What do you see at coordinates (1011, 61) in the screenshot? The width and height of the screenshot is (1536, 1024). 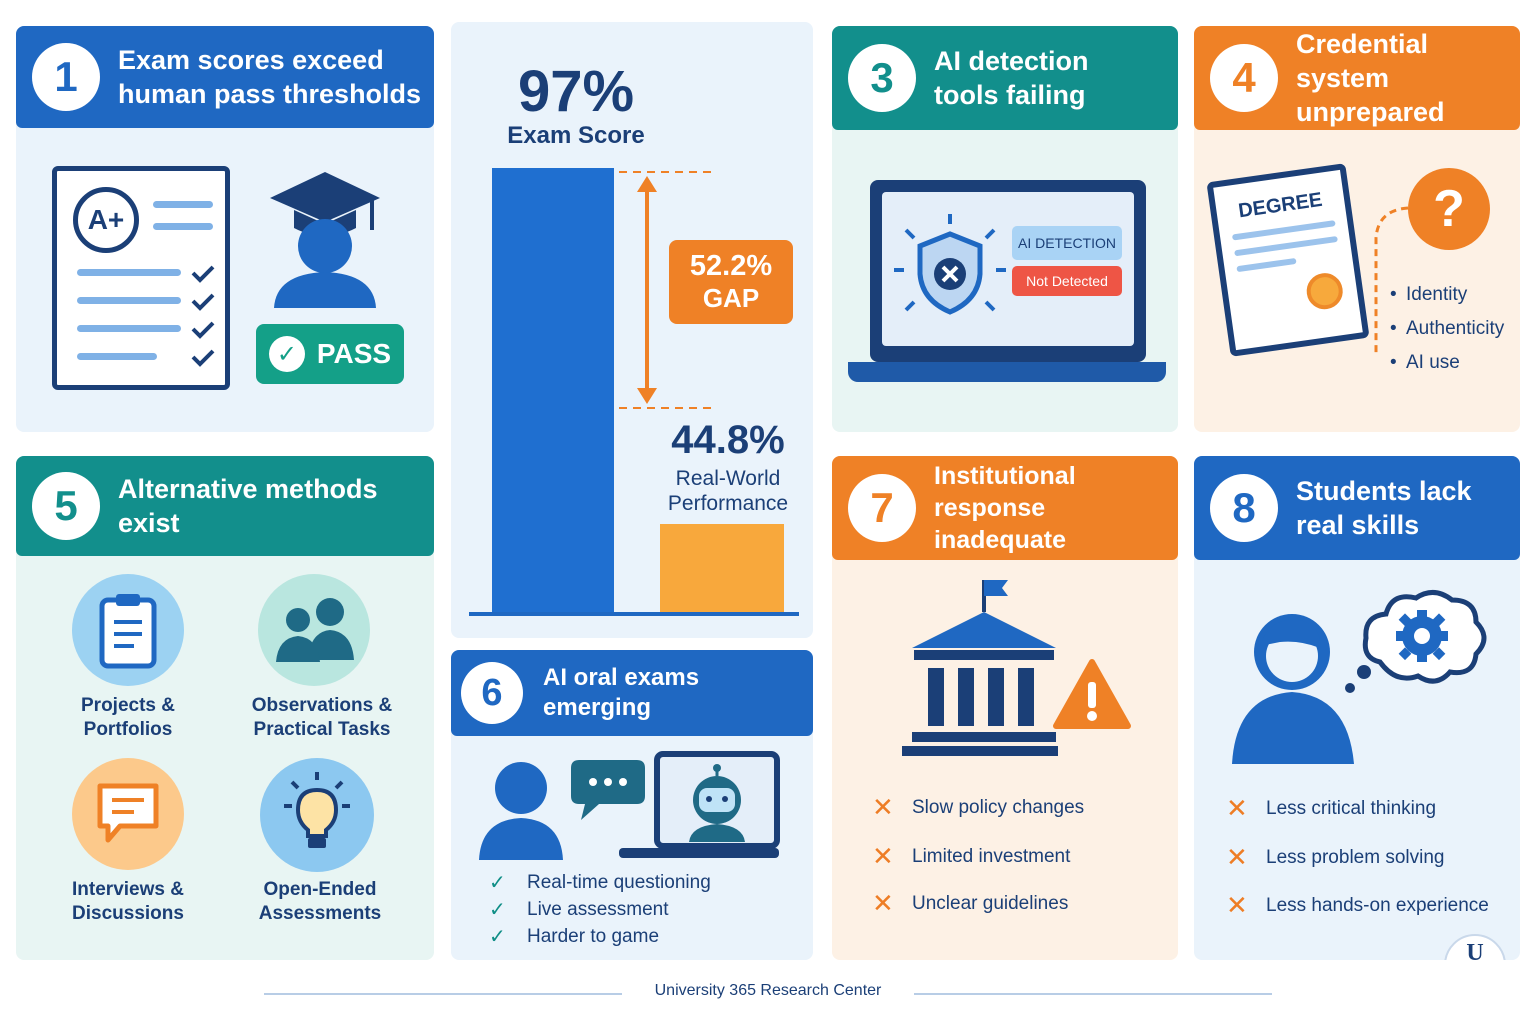 I see `panel-3-title-line1: AI detection` at bounding box center [1011, 61].